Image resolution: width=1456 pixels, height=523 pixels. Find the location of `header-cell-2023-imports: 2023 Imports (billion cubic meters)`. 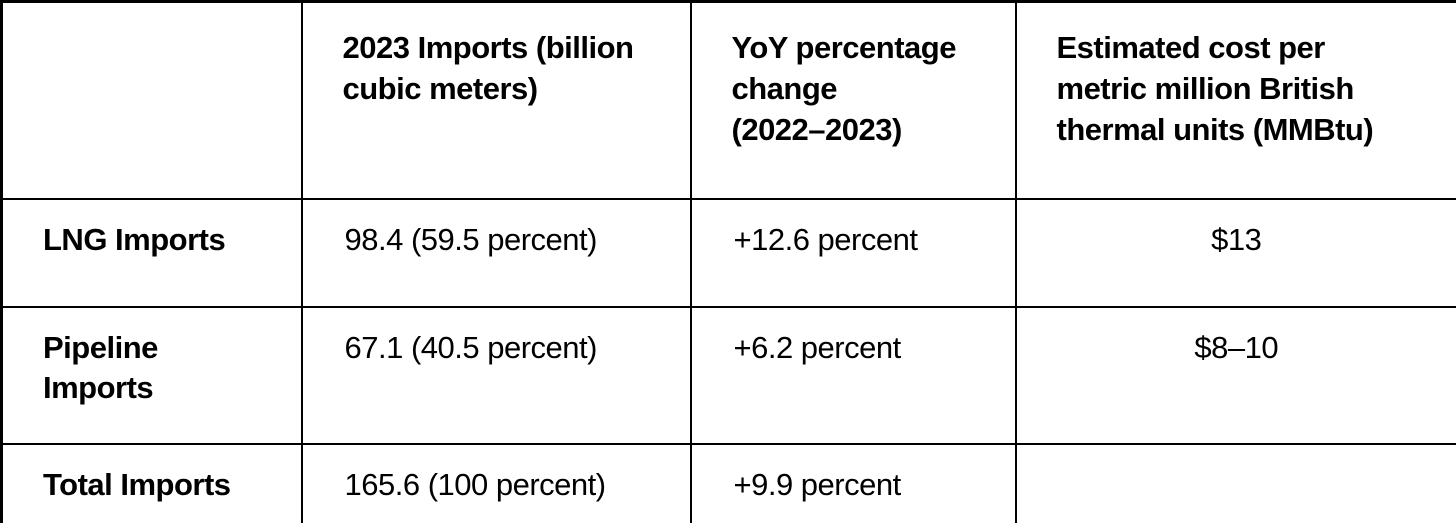

header-cell-2023-imports: 2023 Imports (billion cubic meters) is located at coordinates (496, 100).